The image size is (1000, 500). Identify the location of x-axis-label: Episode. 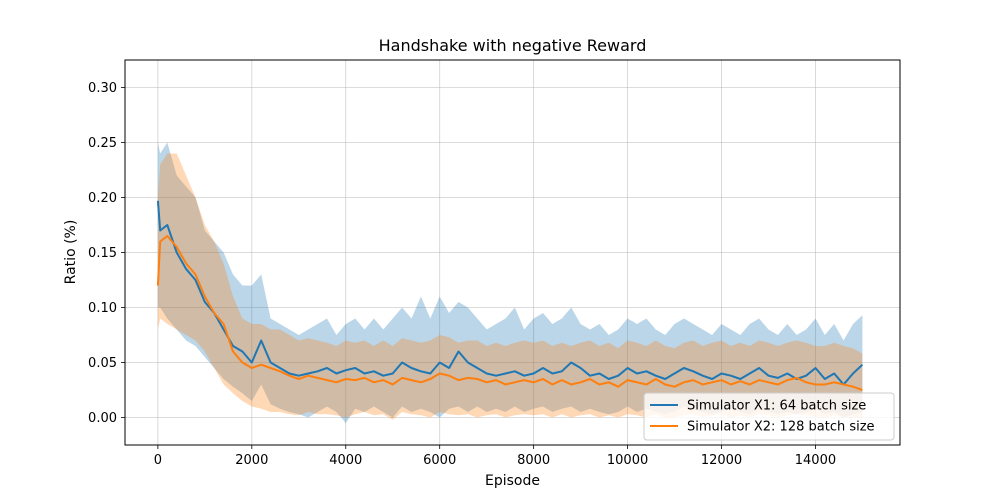
(512, 481).